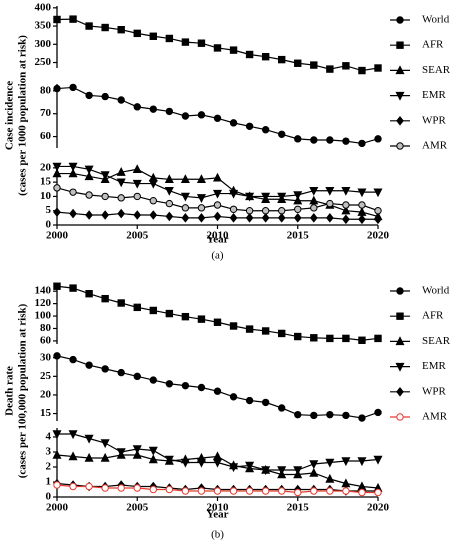 This screenshot has height=550, width=459. What do you see at coordinates (435, 146) in the screenshot?
I see `legend-label: AMR` at bounding box center [435, 146].